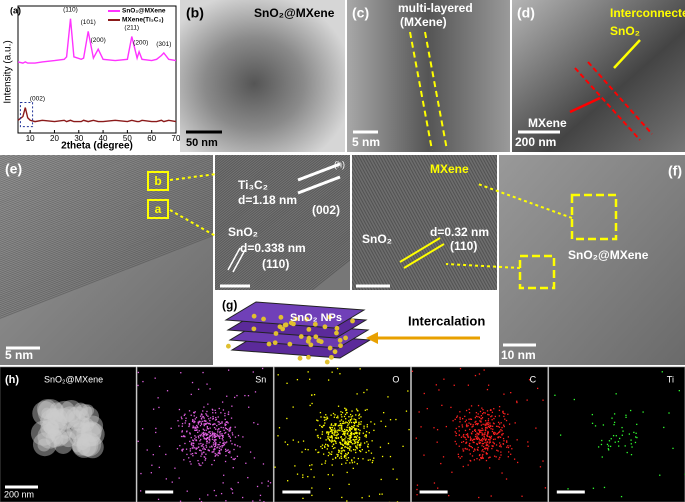 The height and width of the screenshot is (502, 685). What do you see at coordinates (316, 318) in the screenshot?
I see `annotation: SnO₂ NPs` at bounding box center [316, 318].